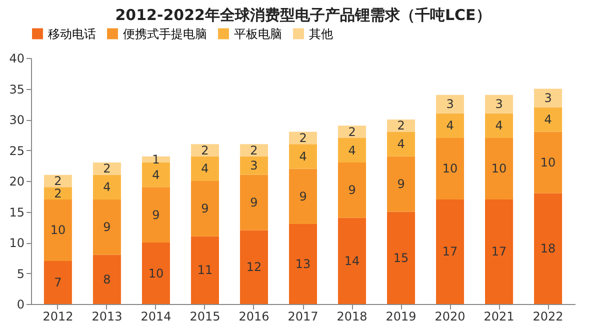 The width and height of the screenshot is (589, 330). Describe the element at coordinates (16, 151) in the screenshot. I see `y-tick-label: 25` at that location.